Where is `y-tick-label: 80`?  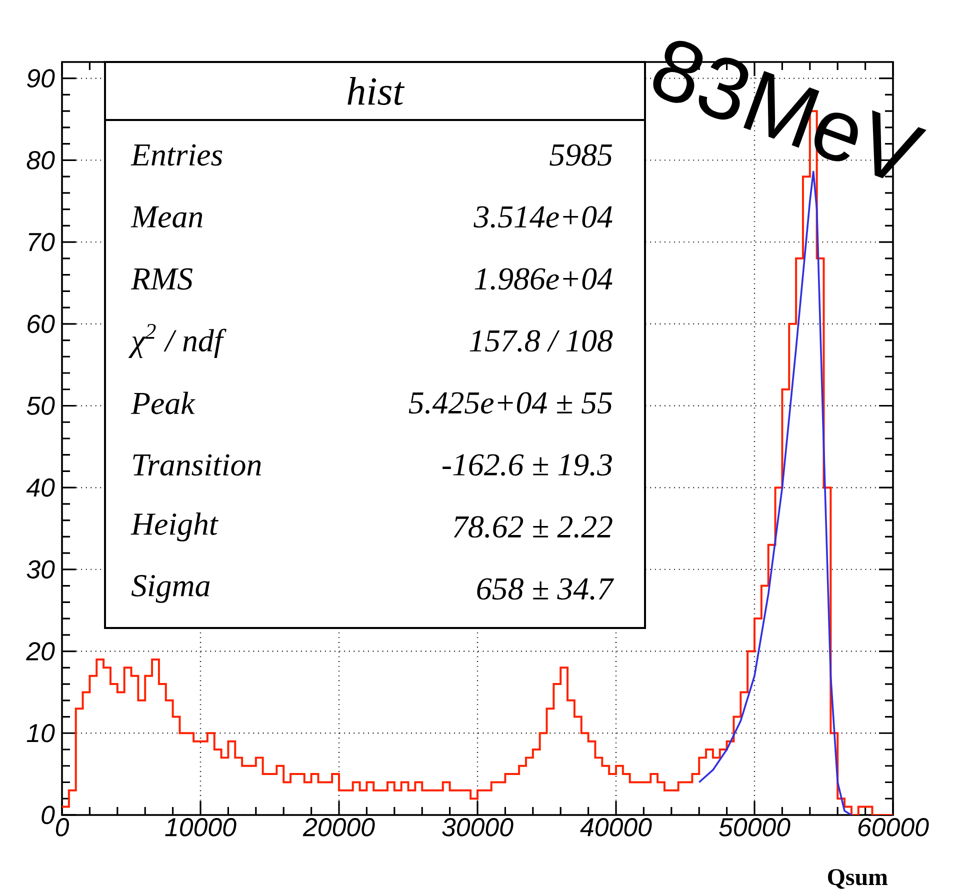
y-tick-label: 80 is located at coordinates (40, 160).